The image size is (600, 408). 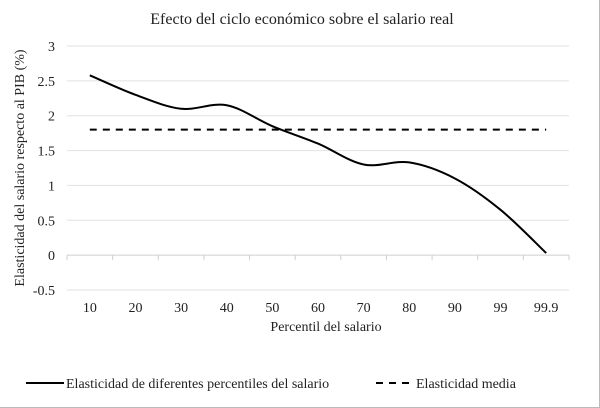 What do you see at coordinates (546, 308) in the screenshot?
I see `x-tick-label: 99.9` at bounding box center [546, 308].